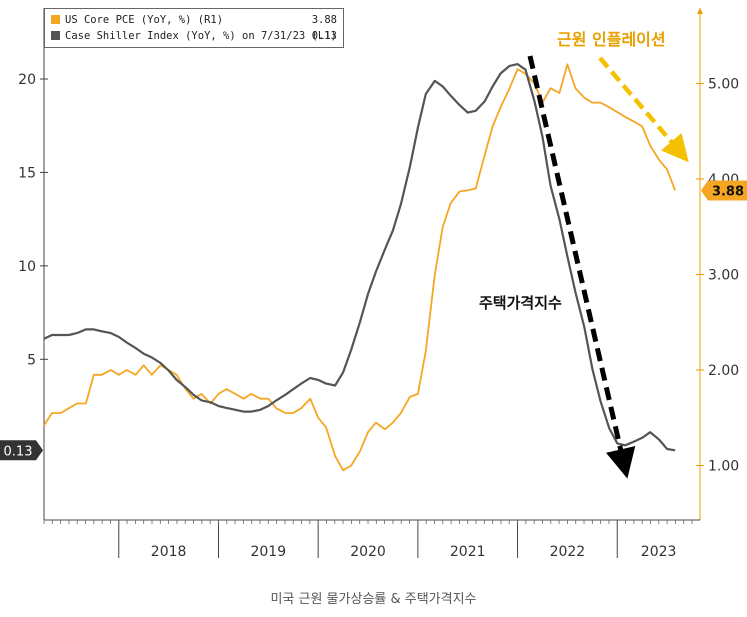  I want to click on legend-value-core-pce: 3.88, so click(324, 20).